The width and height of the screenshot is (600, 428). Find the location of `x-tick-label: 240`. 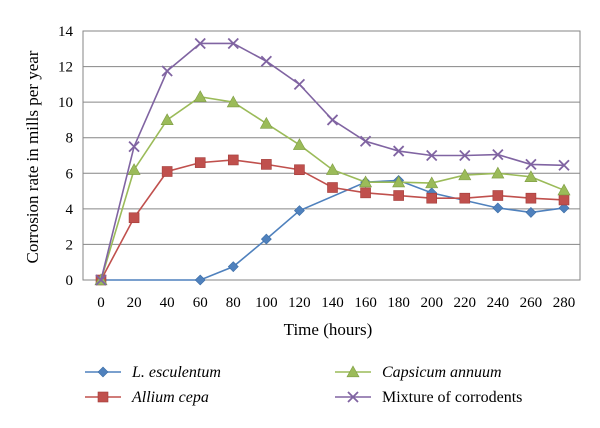

x-tick-label: 240 is located at coordinates (498, 303).